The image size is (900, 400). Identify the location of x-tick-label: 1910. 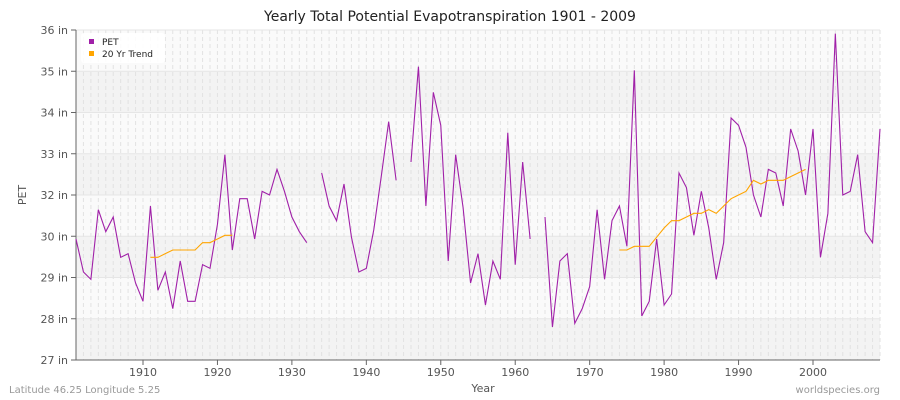
(143, 372).